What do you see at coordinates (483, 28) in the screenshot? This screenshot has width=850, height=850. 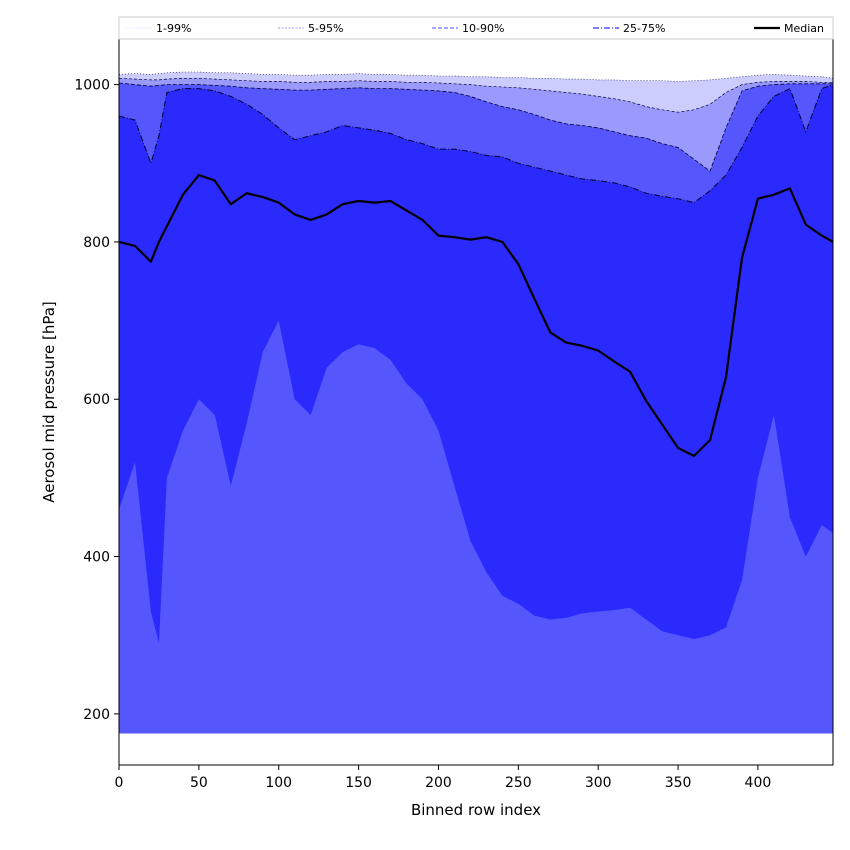 I see `legend-label: 10-90%` at bounding box center [483, 28].